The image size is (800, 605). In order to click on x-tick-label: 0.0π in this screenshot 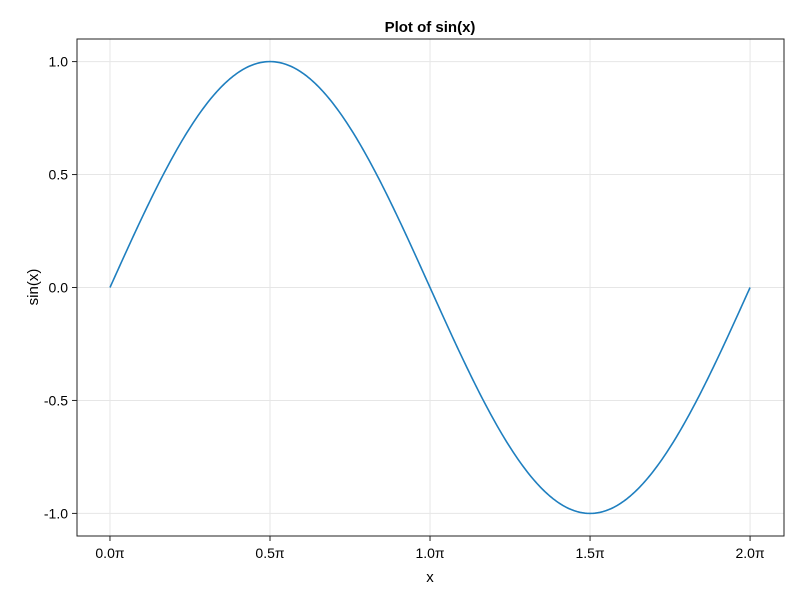, I will do `click(109, 553)`.